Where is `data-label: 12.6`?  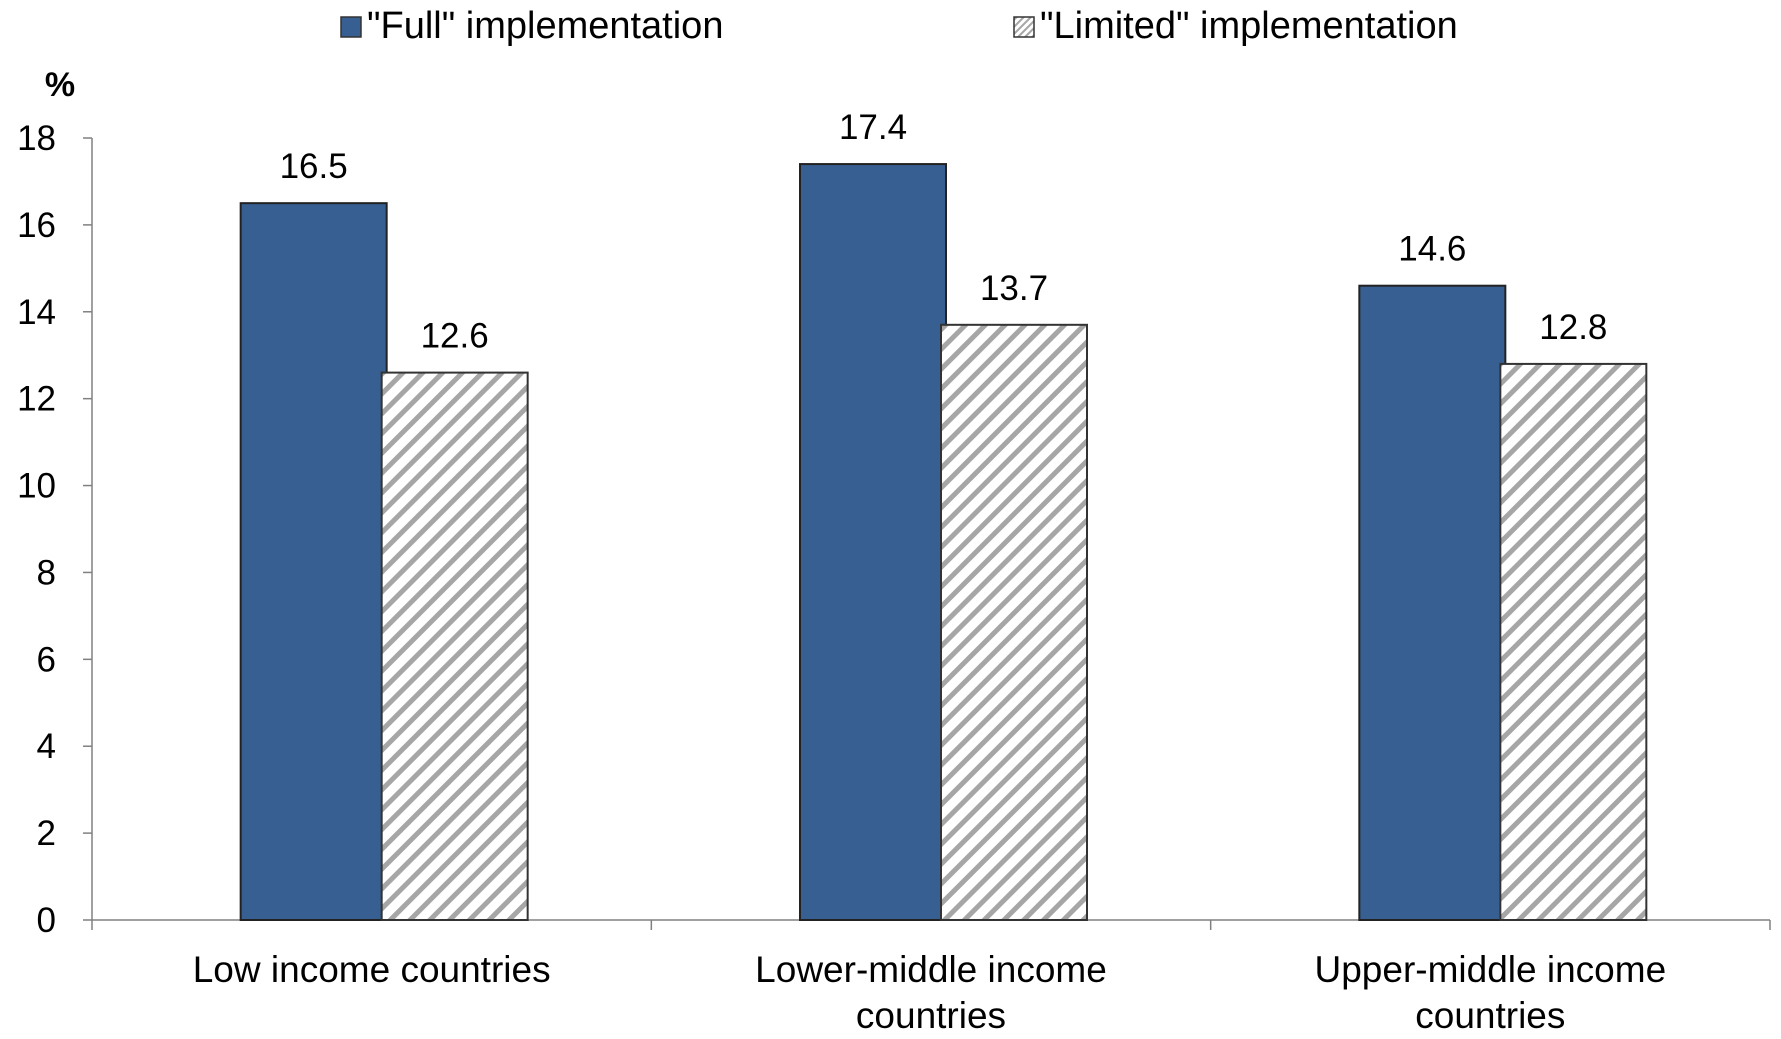 data-label: 12.6 is located at coordinates (455, 336).